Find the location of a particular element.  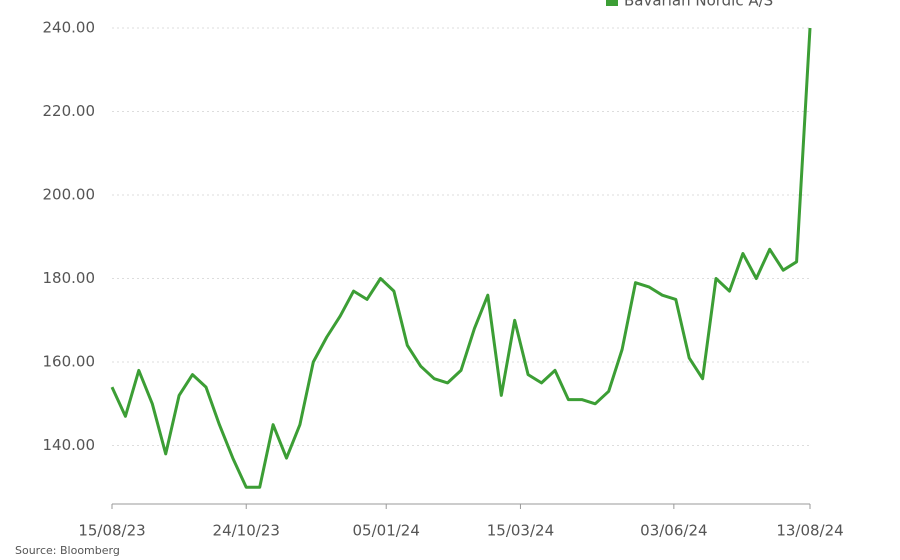

y-tick-label: 200.00 is located at coordinates (69, 195).